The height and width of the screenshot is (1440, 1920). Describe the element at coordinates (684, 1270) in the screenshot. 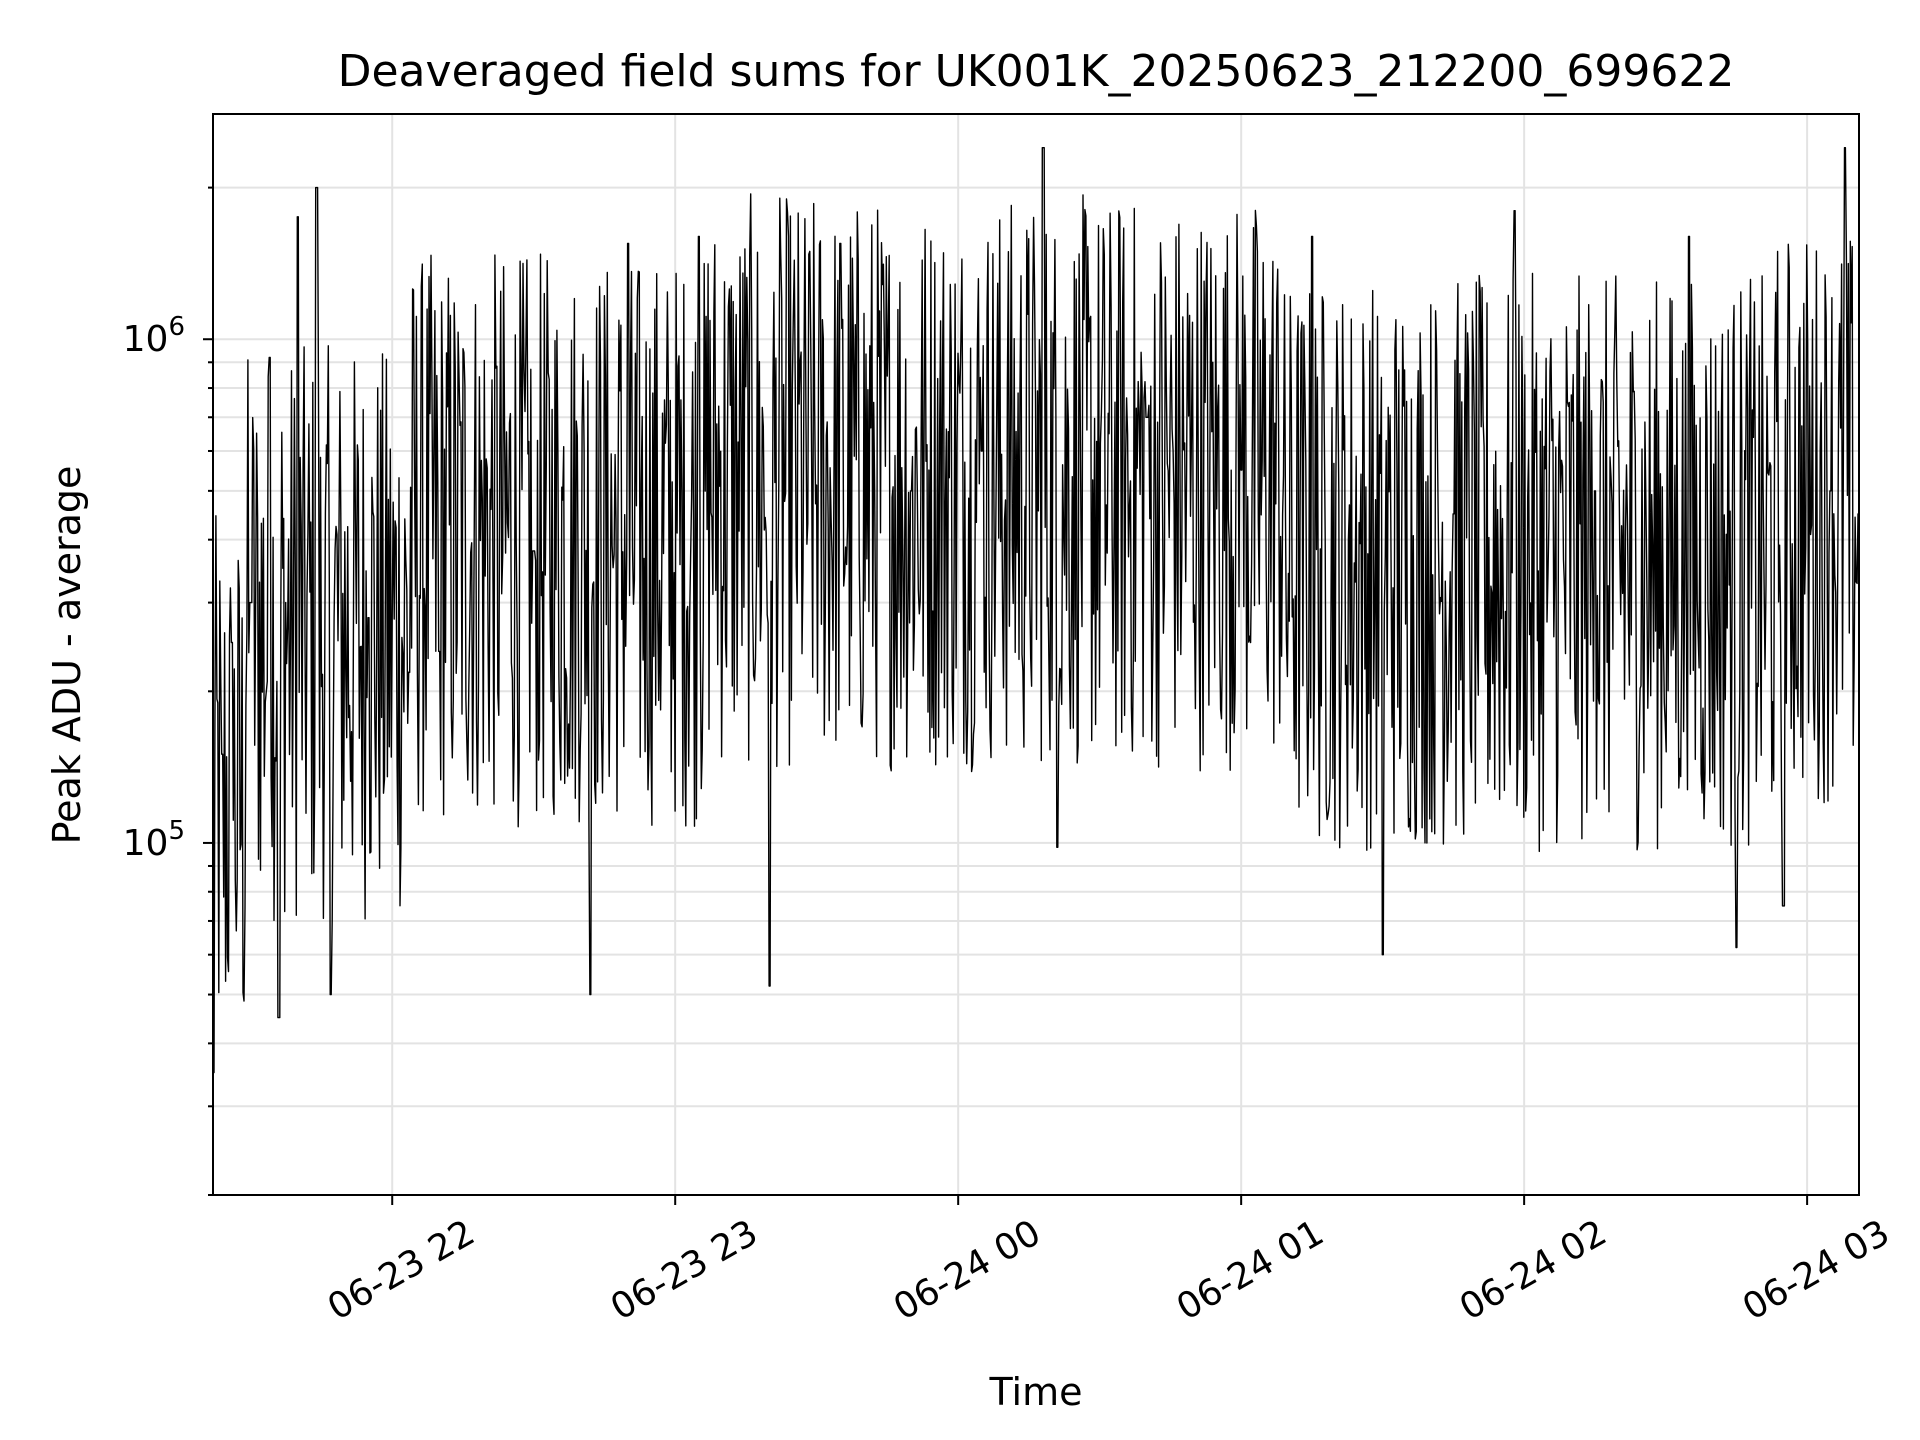

I see `x-tick-label: 06-23 23` at that location.